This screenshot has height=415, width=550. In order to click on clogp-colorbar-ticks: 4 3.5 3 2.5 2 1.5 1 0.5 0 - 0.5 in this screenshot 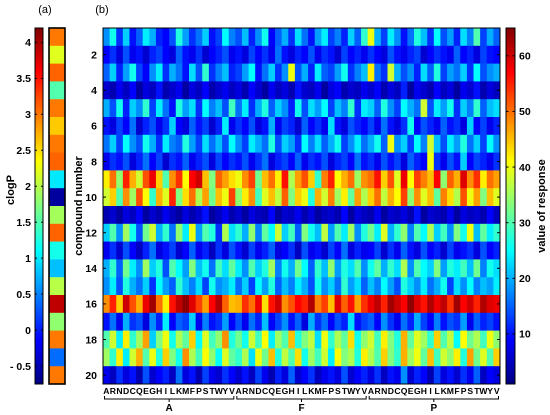, I will do `click(26, 205)`.